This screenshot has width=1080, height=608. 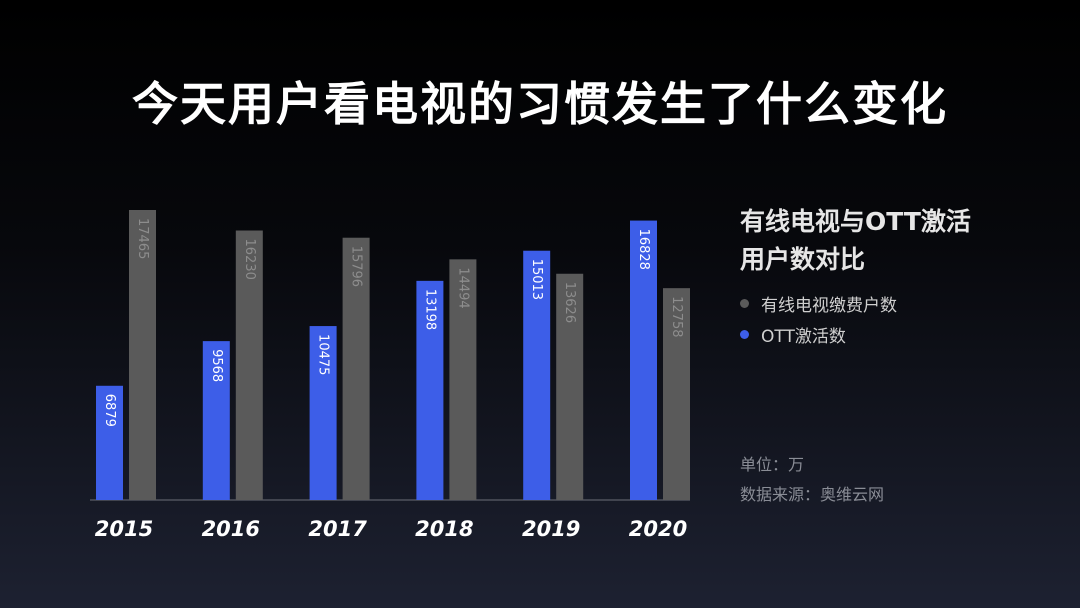 What do you see at coordinates (537, 375) in the screenshot?
I see `bar-ott-2019` at bounding box center [537, 375].